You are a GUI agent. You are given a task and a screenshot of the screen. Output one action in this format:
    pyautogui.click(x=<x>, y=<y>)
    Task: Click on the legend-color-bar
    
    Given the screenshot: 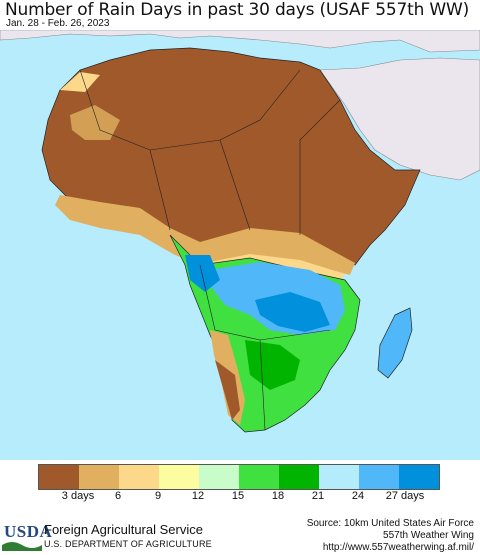 What is the action you would take?
    pyautogui.click(x=239, y=477)
    